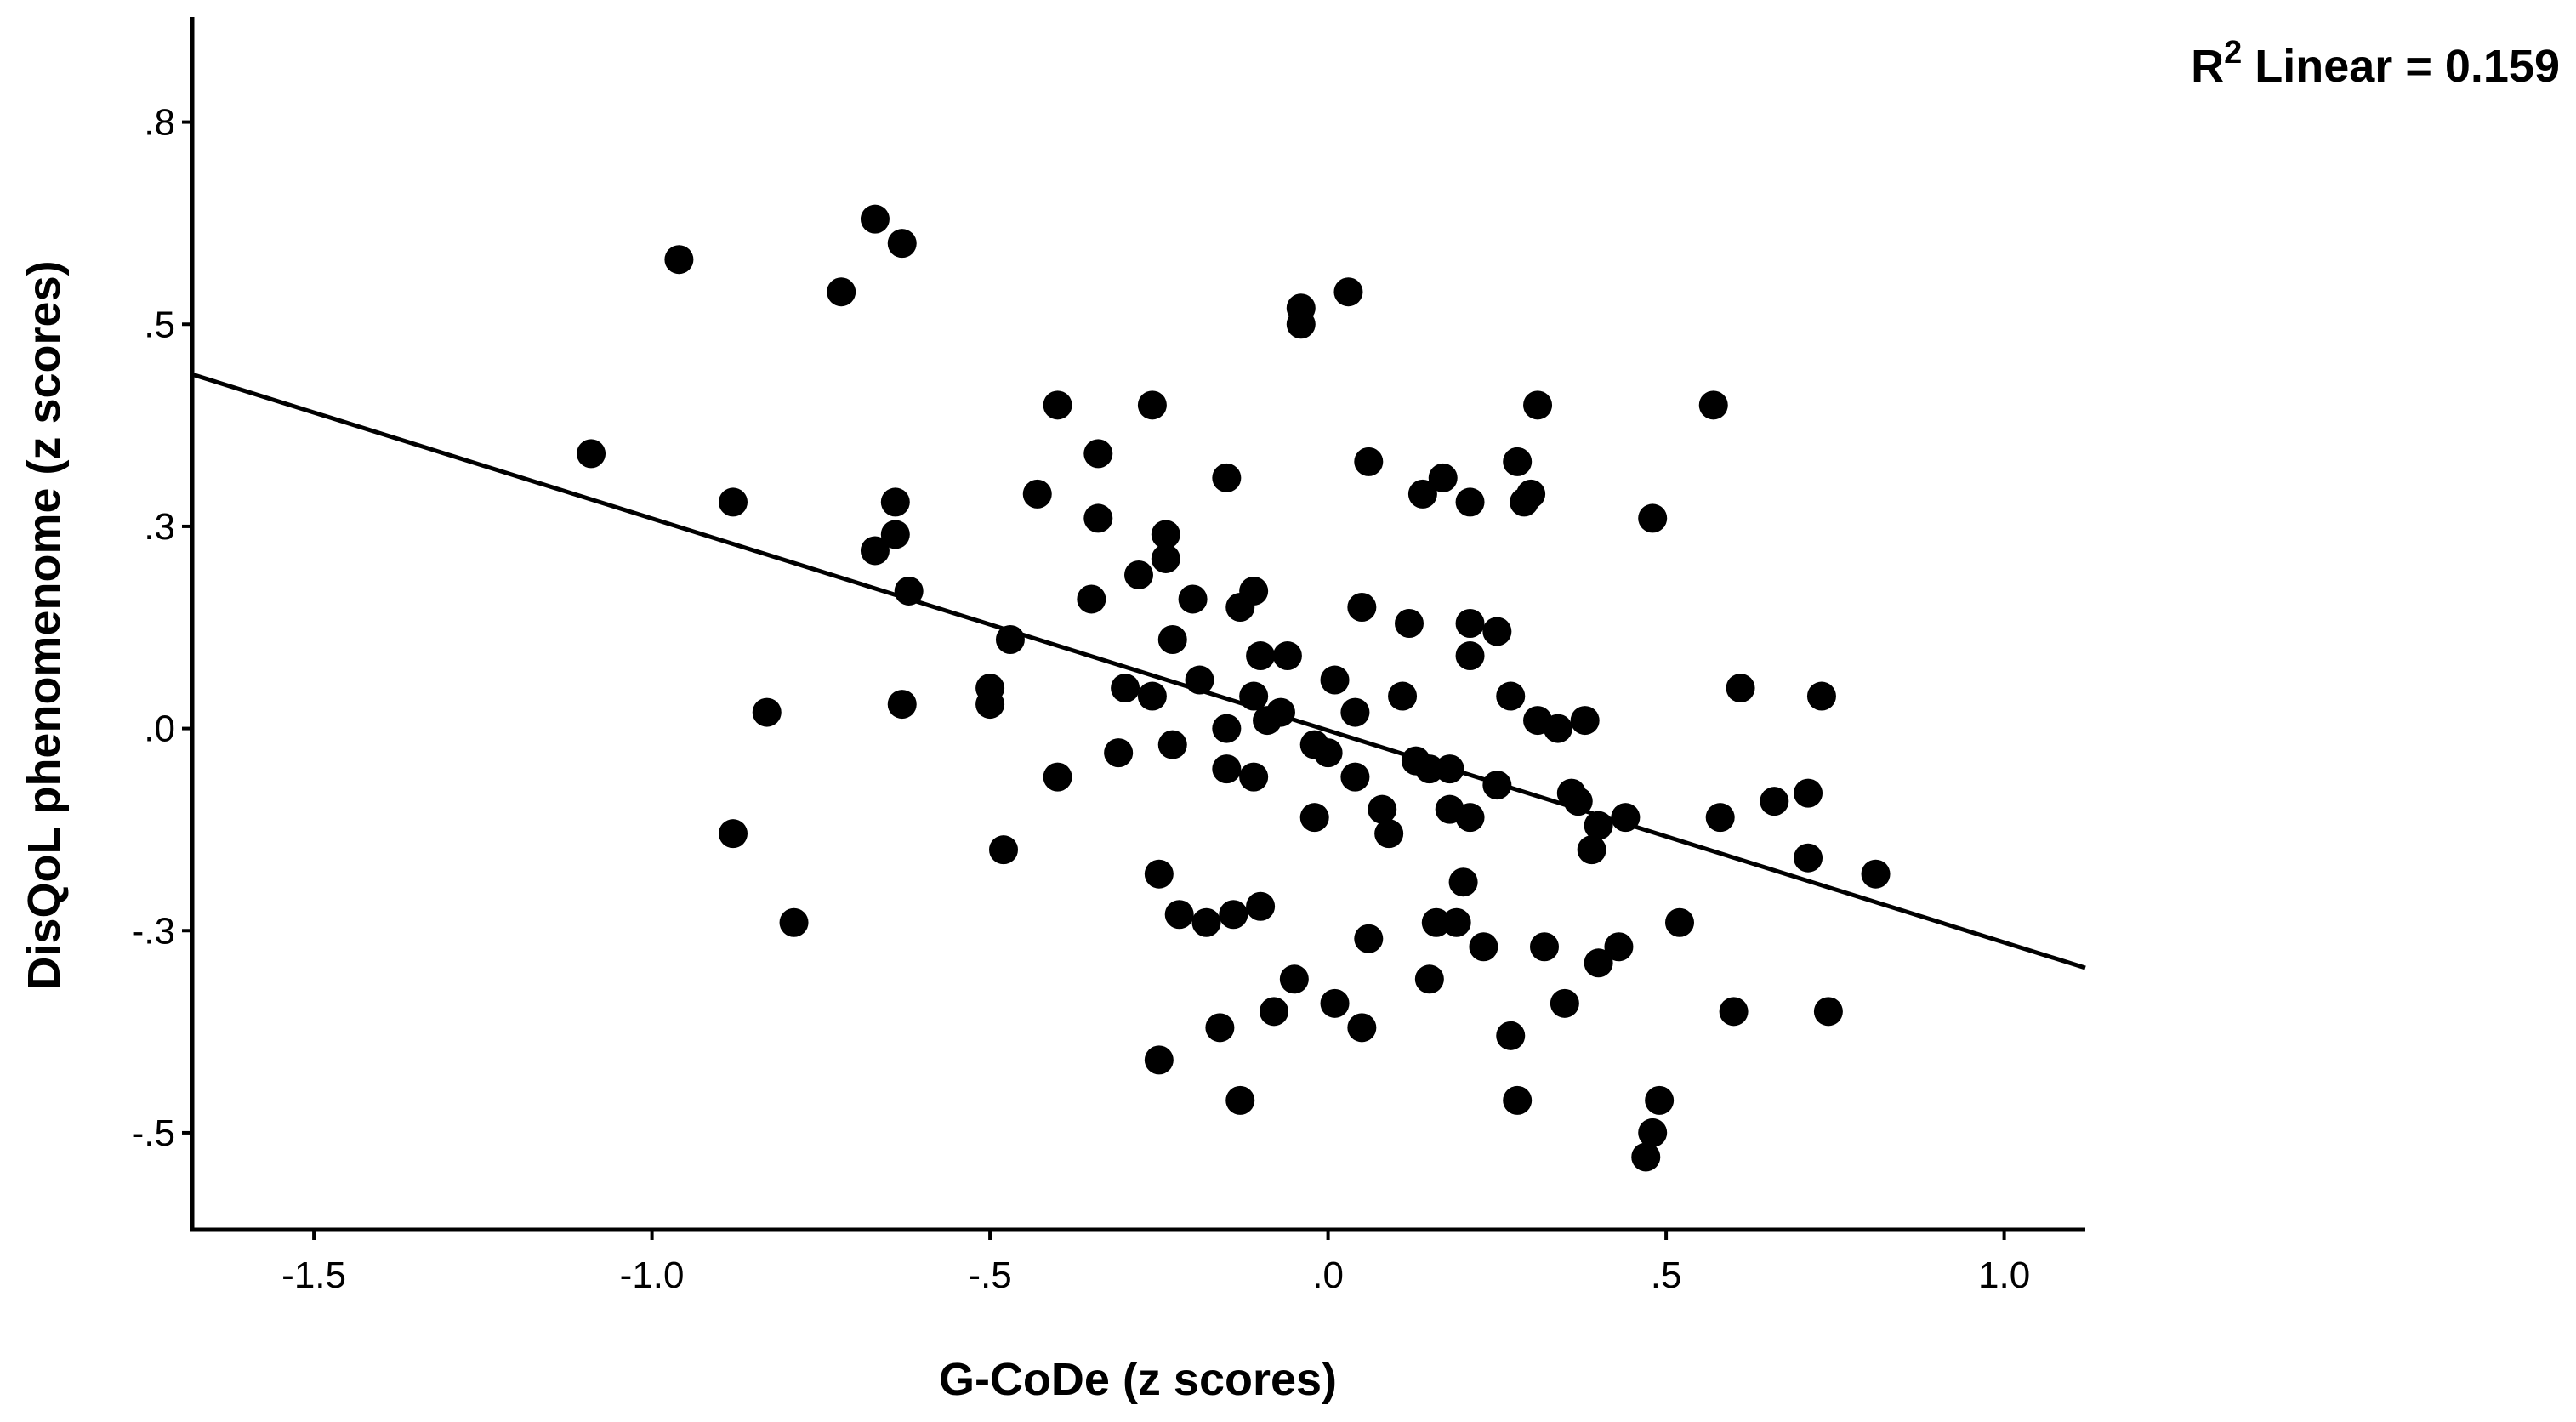 Image resolution: width=2576 pixels, height=1422 pixels. I want to click on x-tick-label: .5, so click(1666, 1275).